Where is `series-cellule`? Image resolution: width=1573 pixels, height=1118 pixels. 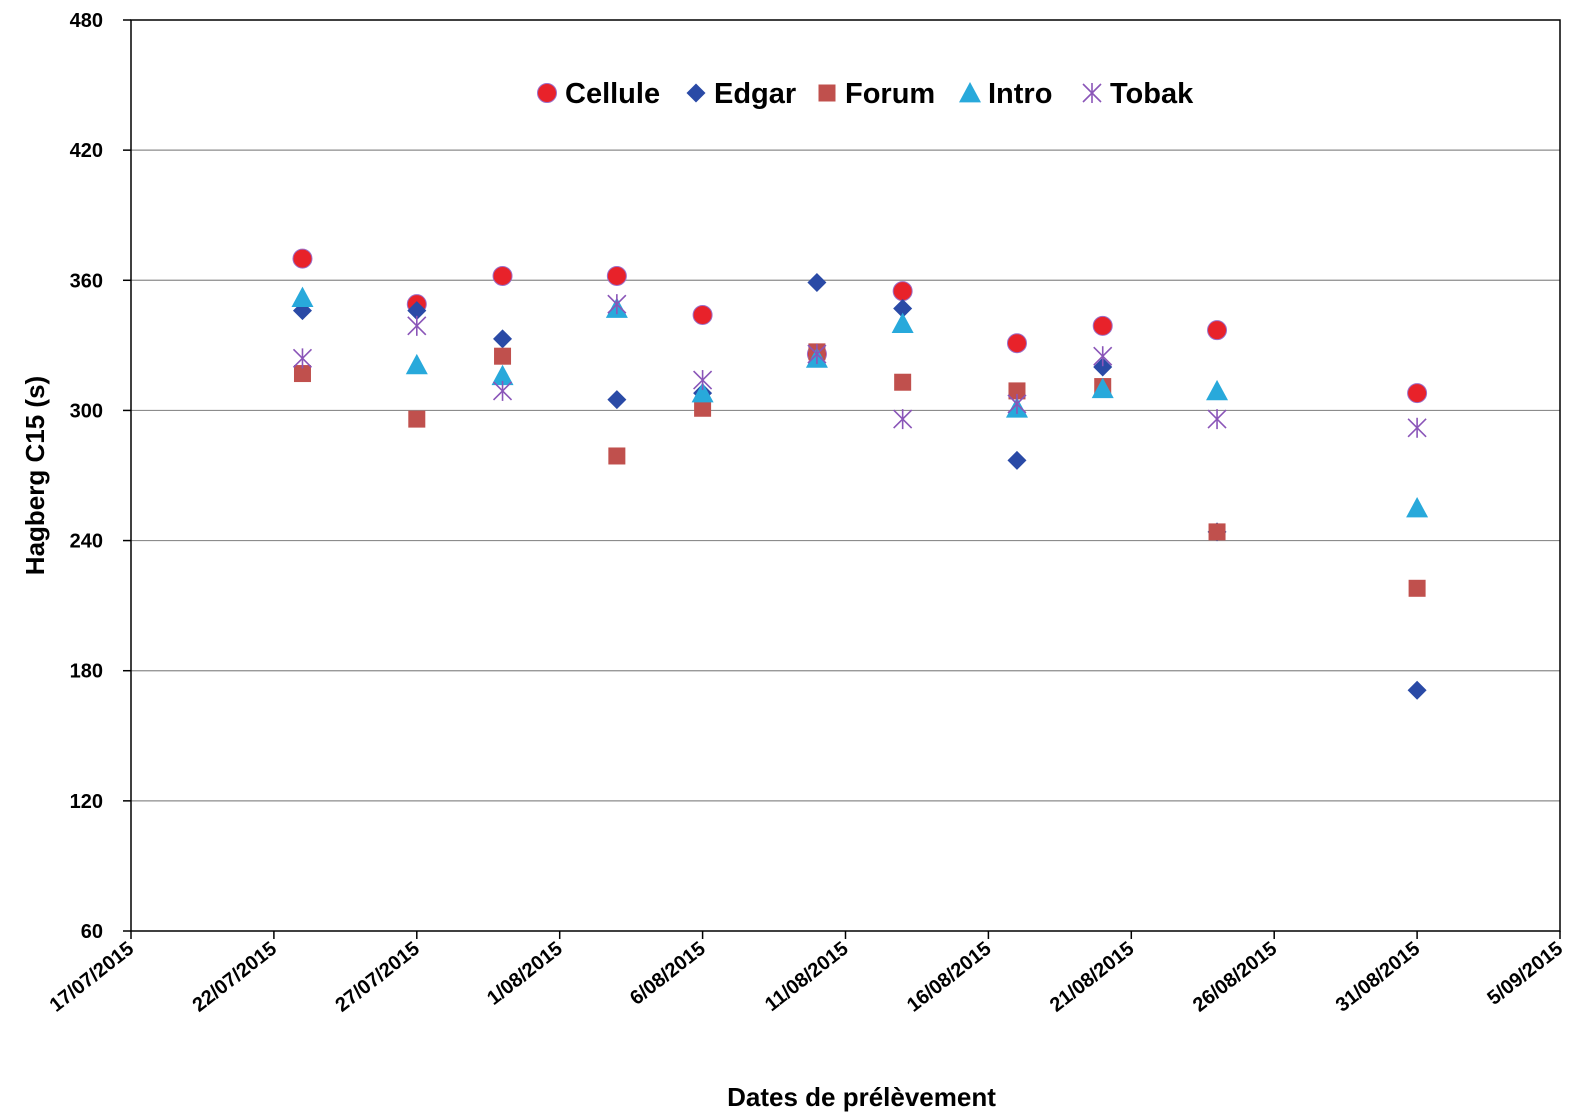 series-cellule is located at coordinates (860, 326).